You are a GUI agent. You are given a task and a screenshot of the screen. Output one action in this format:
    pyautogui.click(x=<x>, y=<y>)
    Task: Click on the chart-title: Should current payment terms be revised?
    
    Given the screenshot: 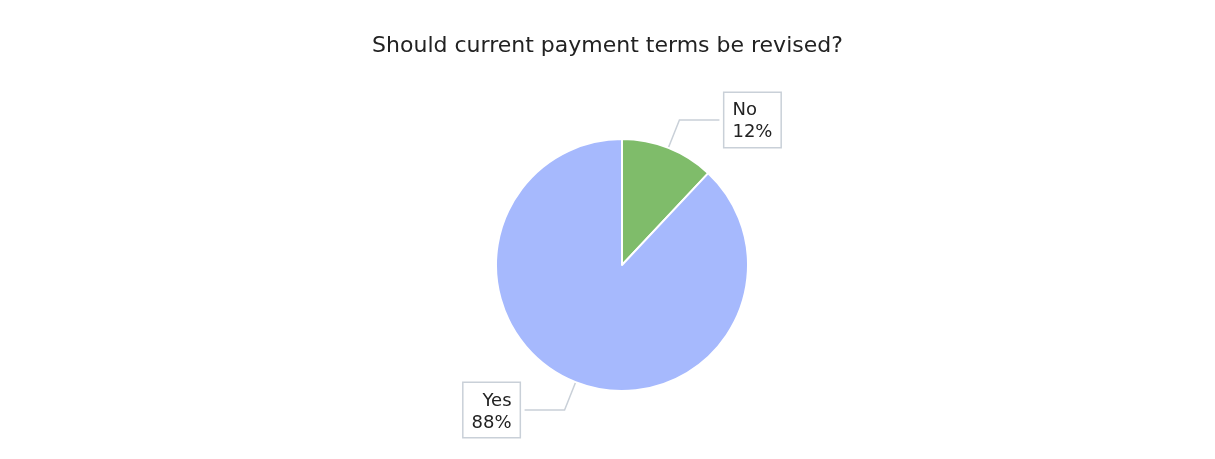 What is the action you would take?
    pyautogui.click(x=607, y=44)
    